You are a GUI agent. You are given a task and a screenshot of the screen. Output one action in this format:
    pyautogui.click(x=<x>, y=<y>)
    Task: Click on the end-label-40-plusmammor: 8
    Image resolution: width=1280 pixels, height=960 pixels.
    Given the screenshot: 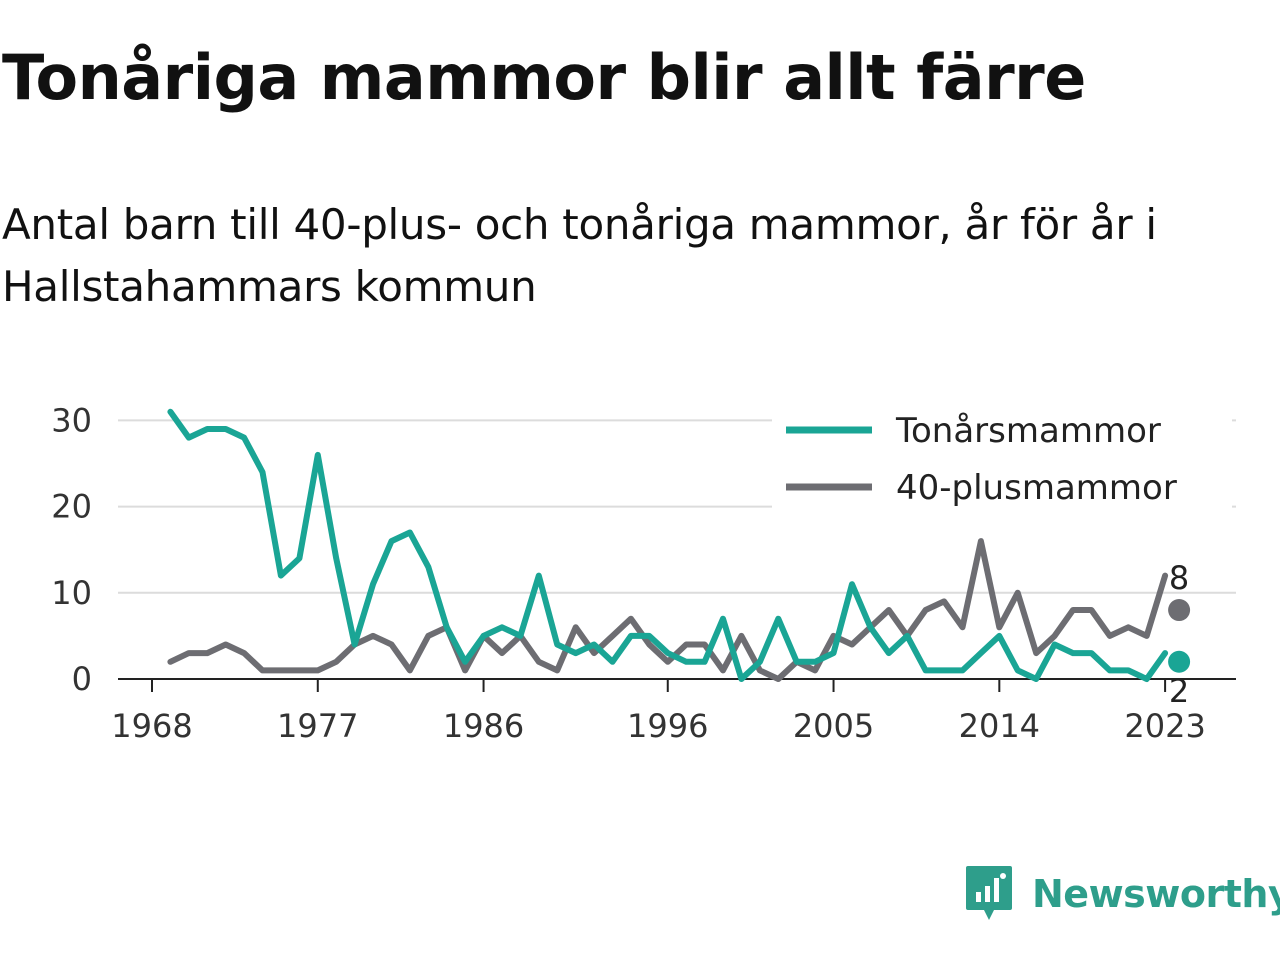 What is the action you would take?
    pyautogui.click(x=1179, y=578)
    